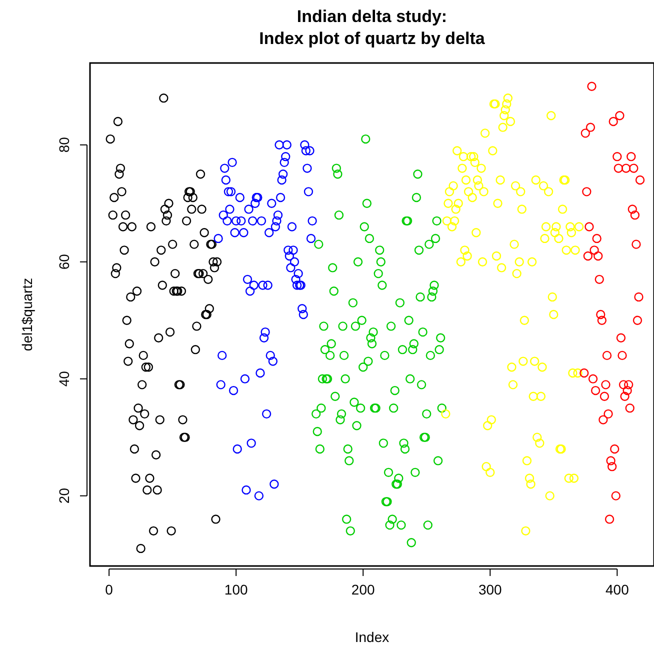 The image size is (654, 649). What do you see at coordinates (617, 589) in the screenshot?
I see `x-tick-label: 400` at bounding box center [617, 589].